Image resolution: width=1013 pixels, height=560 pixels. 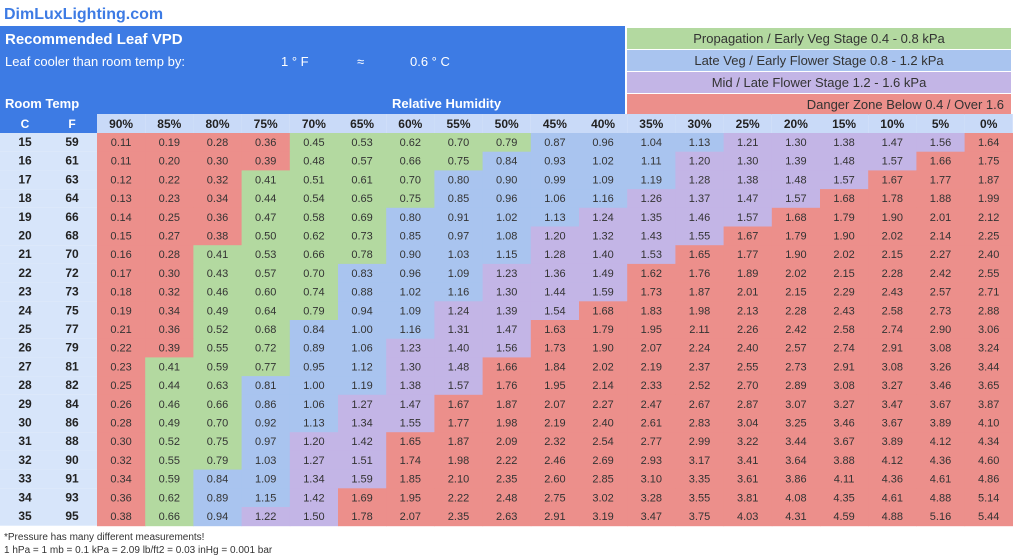 What do you see at coordinates (892, 517) in the screenshot?
I see `vpd-value: 4.88` at bounding box center [892, 517].